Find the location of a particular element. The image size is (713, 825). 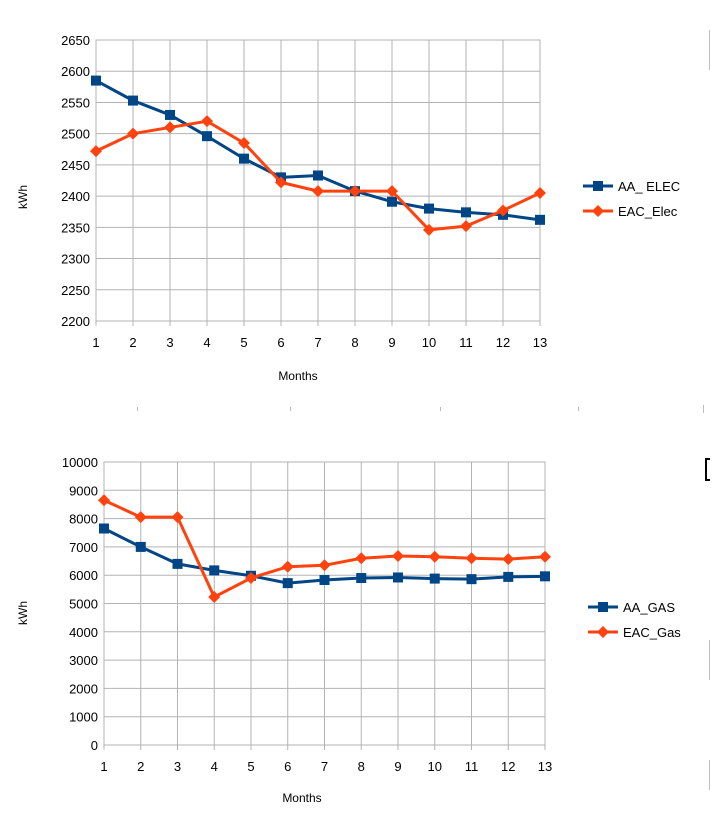

gas-y-tick-label: 8000 is located at coordinates (83, 519).